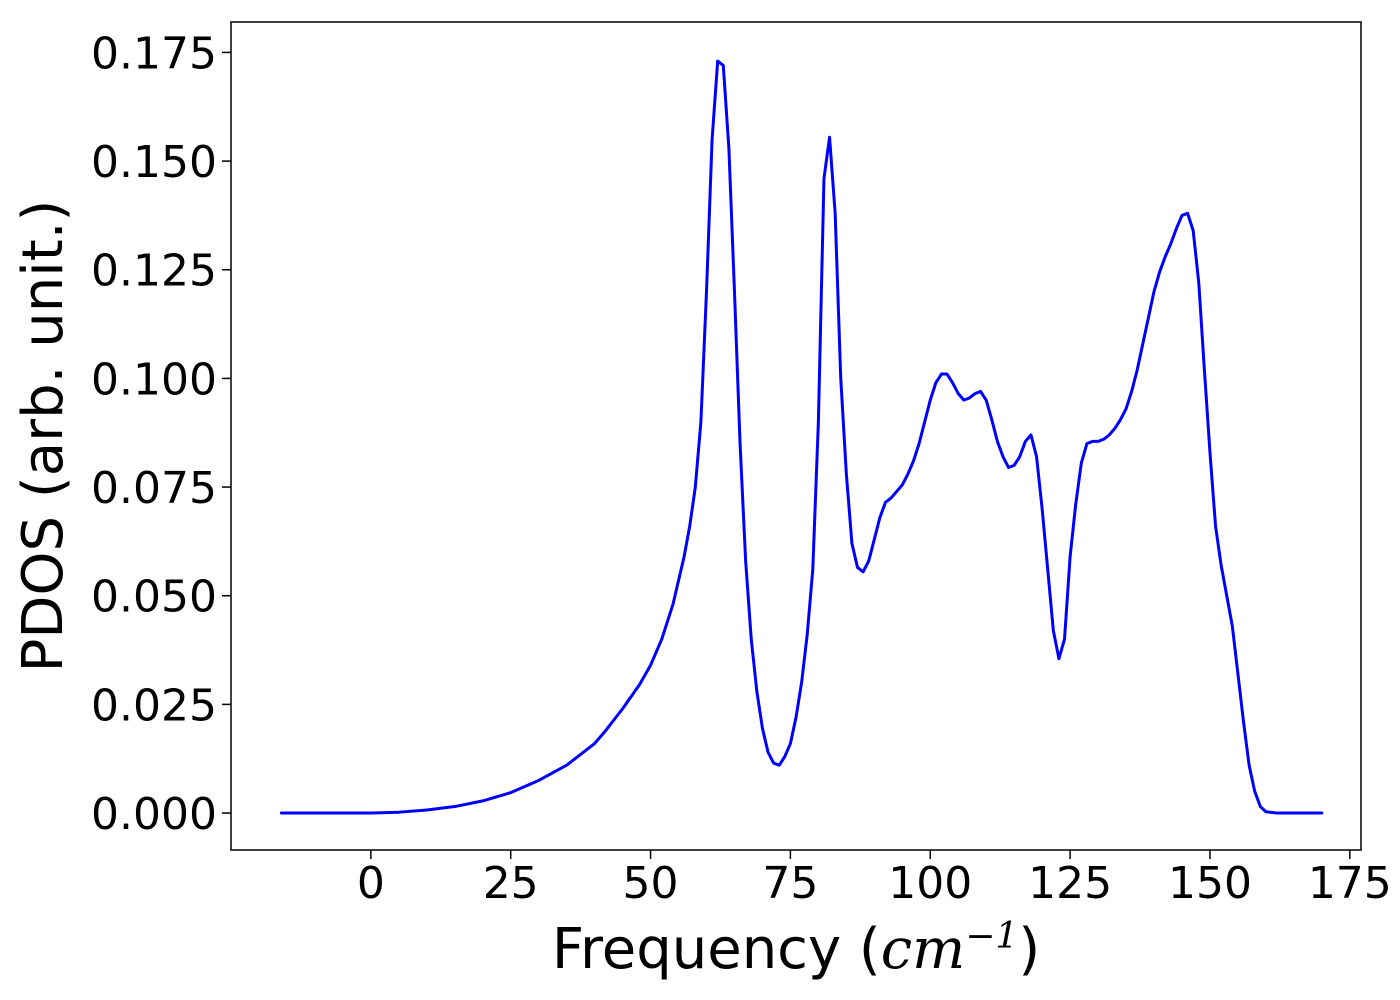  I want to click on x-tick-label: 100, so click(930, 883).